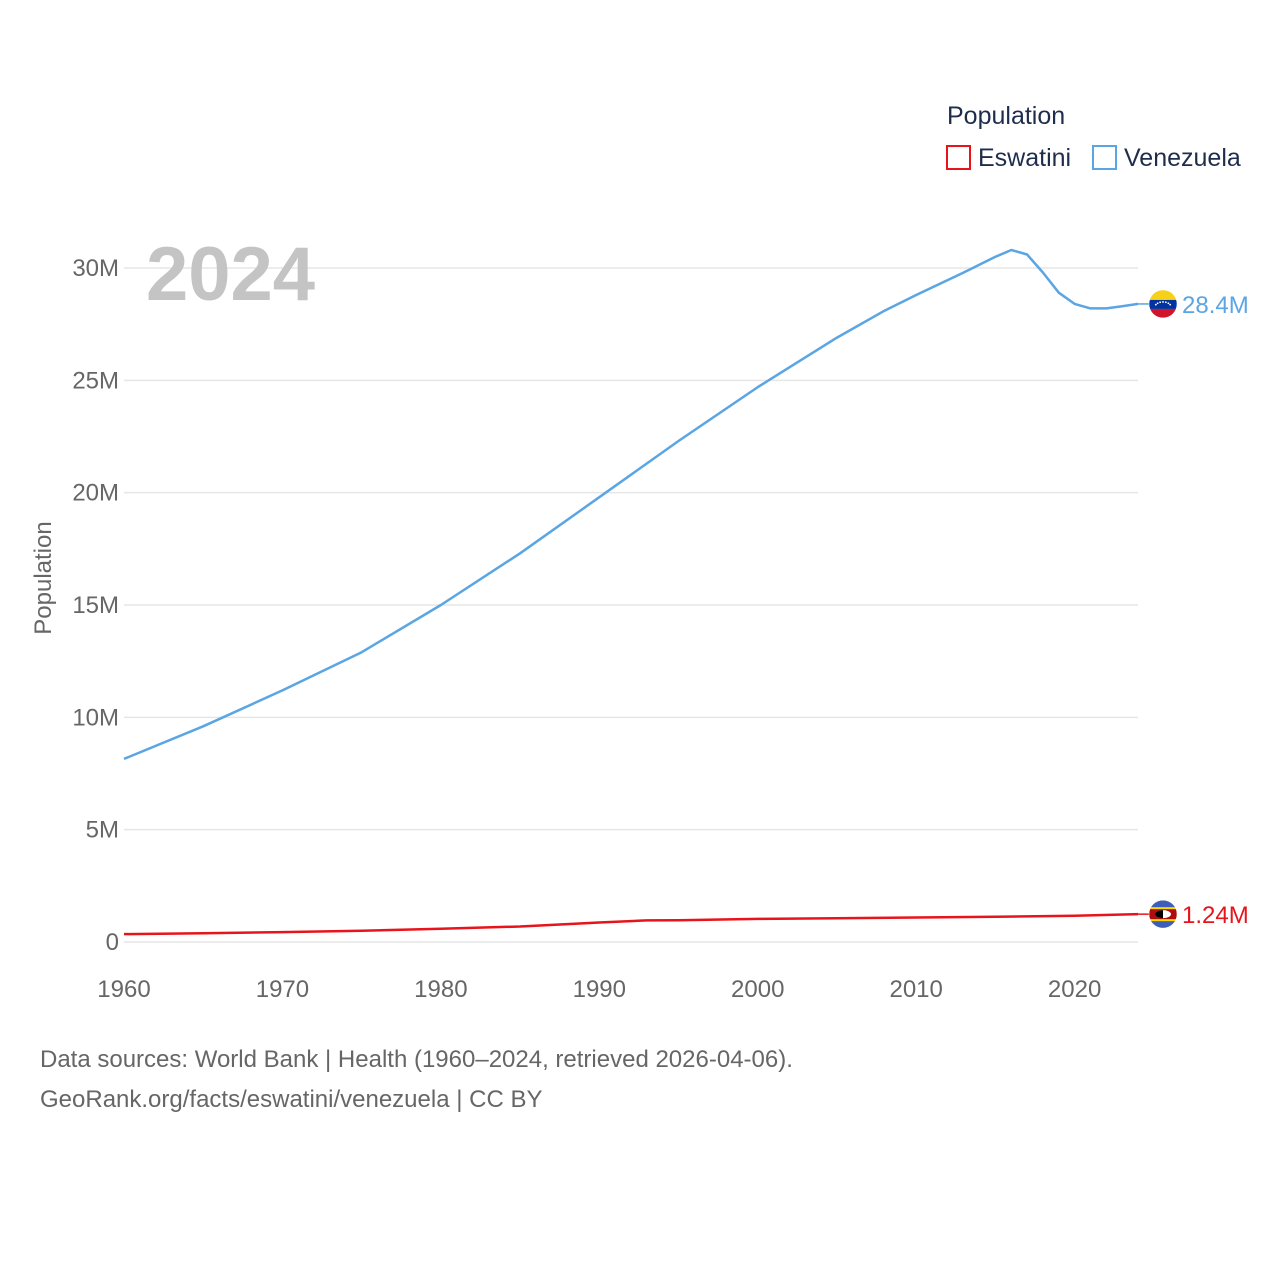 Image resolution: width=1280 pixels, height=1280 pixels. Describe the element at coordinates (1093, 137) in the screenshot. I see `legend: Population Eswatini Venezuela` at that location.